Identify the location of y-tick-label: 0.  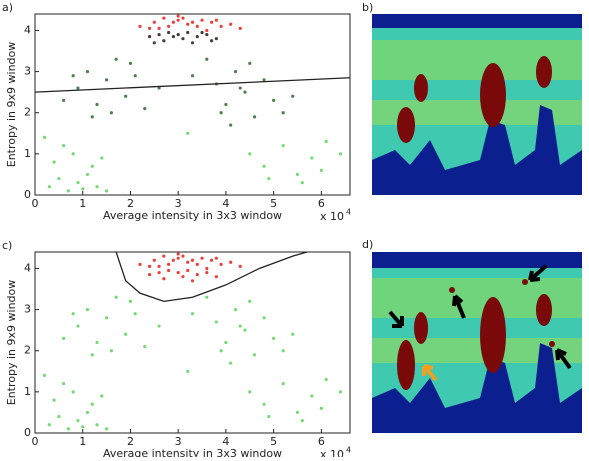
(27, 194).